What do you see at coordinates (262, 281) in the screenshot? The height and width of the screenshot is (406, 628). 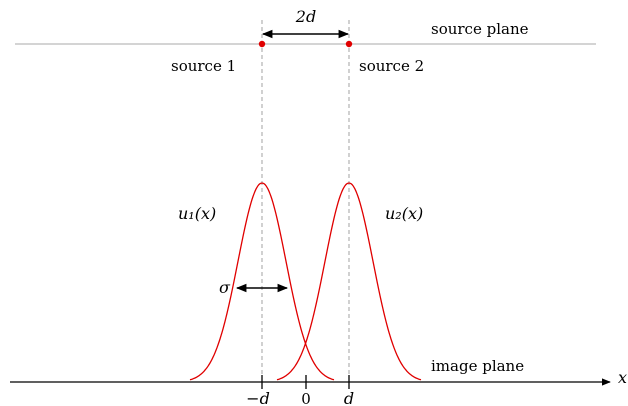 I see `u1-curve` at bounding box center [262, 281].